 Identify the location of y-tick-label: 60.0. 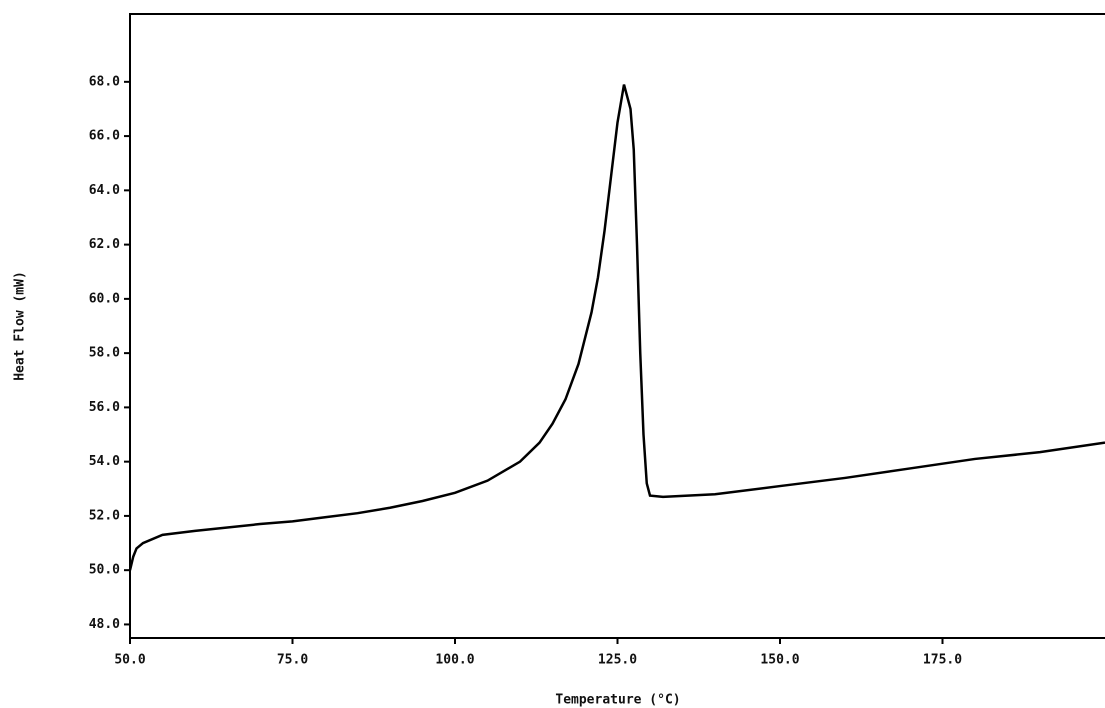
(104, 298).